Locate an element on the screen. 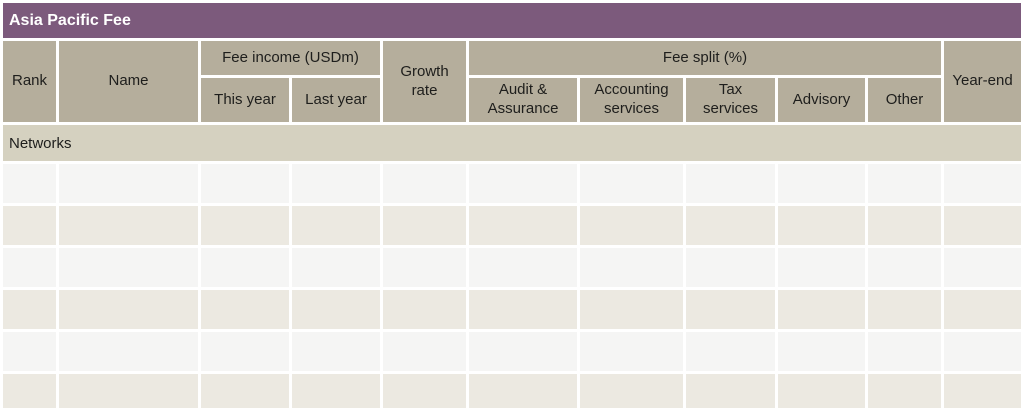 The width and height of the screenshot is (1024, 408). column-header-rank: Rank is located at coordinates (29, 81).